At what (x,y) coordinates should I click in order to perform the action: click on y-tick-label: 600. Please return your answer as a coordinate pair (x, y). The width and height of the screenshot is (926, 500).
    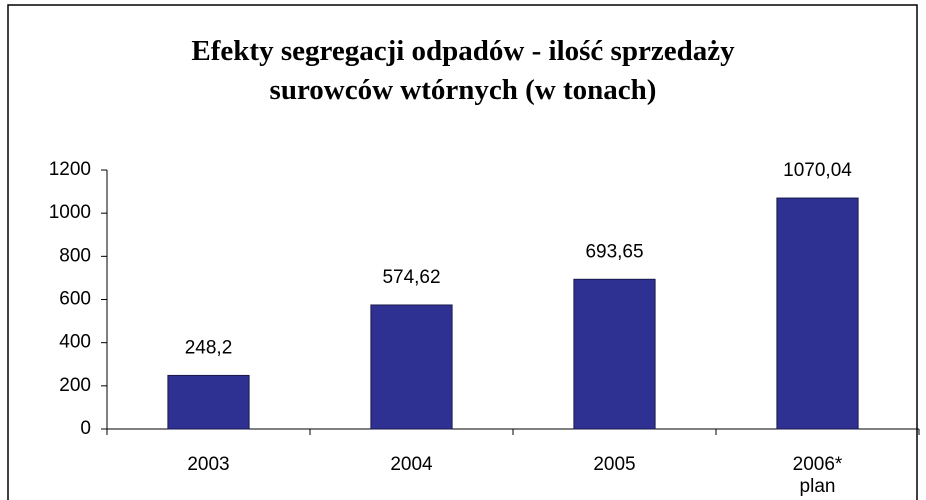
    Looking at the image, I should click on (75, 299).